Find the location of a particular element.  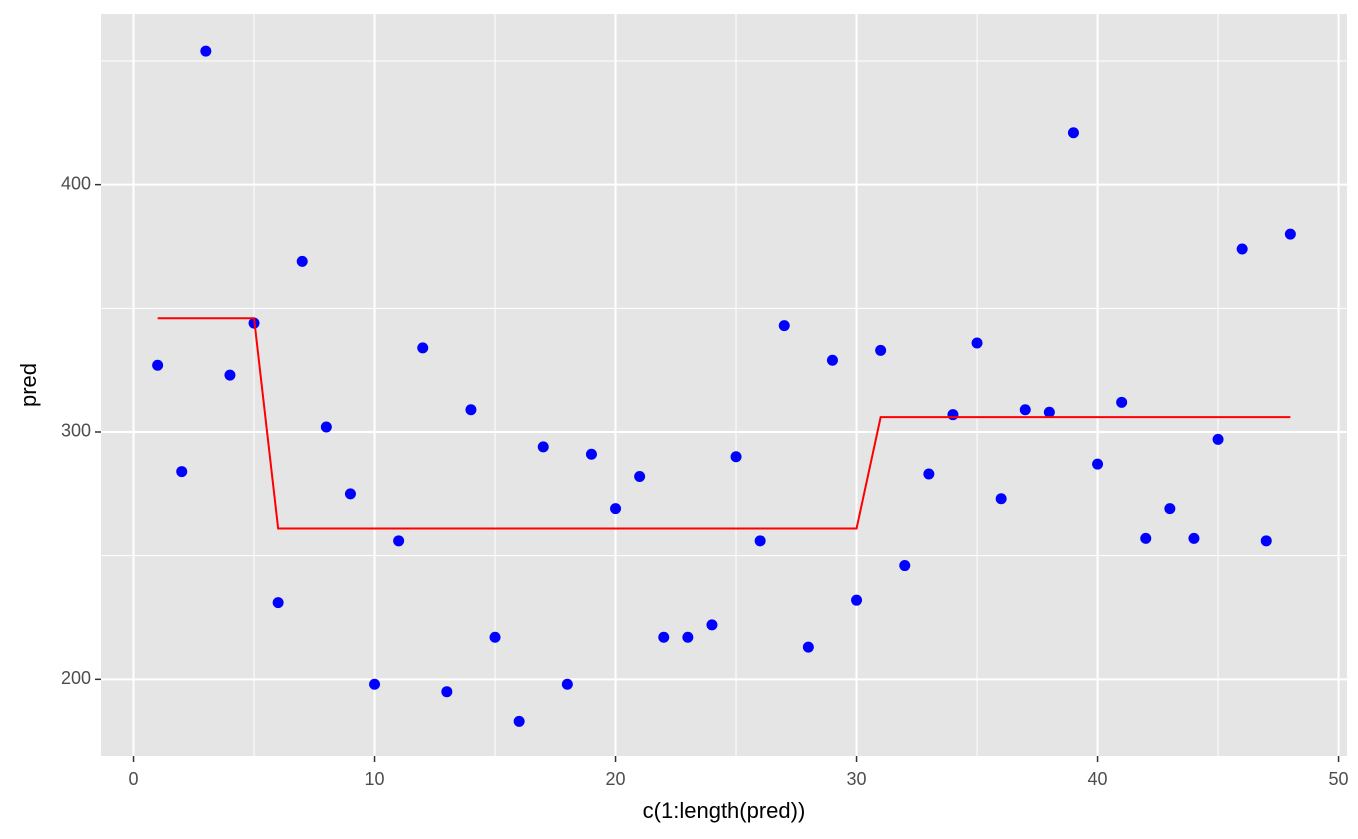

y-axis-title: pred is located at coordinates (28, 385).